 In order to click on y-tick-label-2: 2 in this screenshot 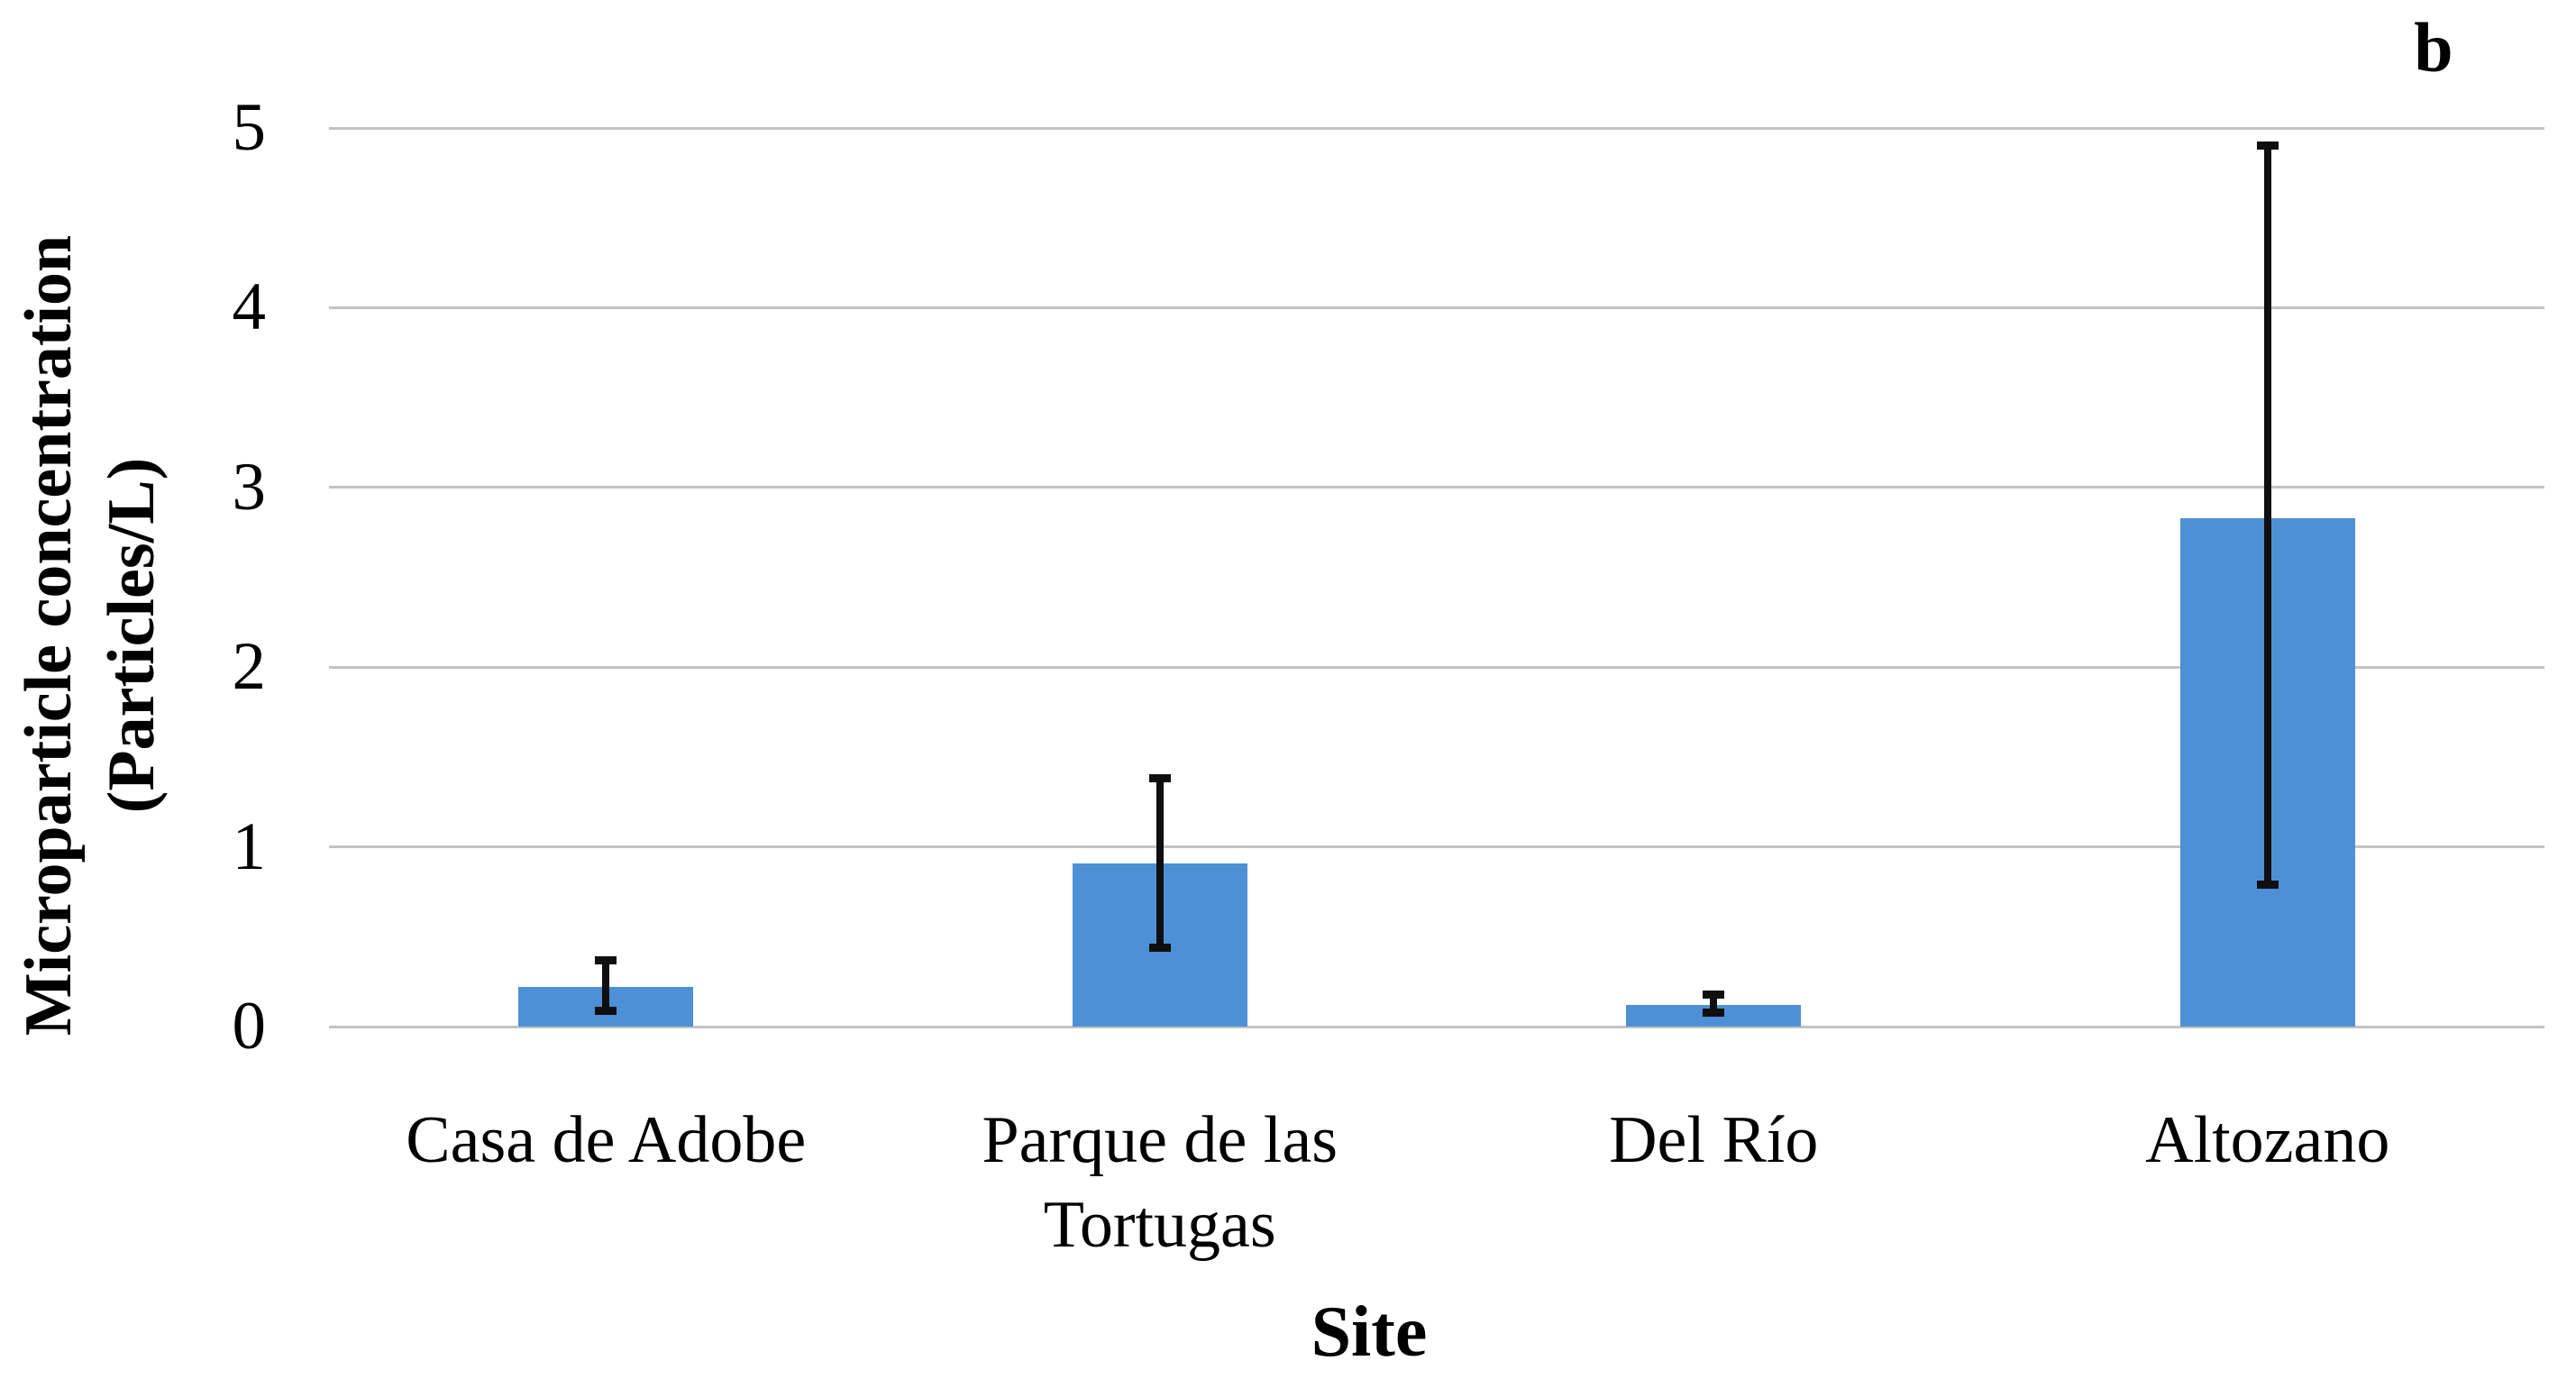, I will do `click(250, 667)`.